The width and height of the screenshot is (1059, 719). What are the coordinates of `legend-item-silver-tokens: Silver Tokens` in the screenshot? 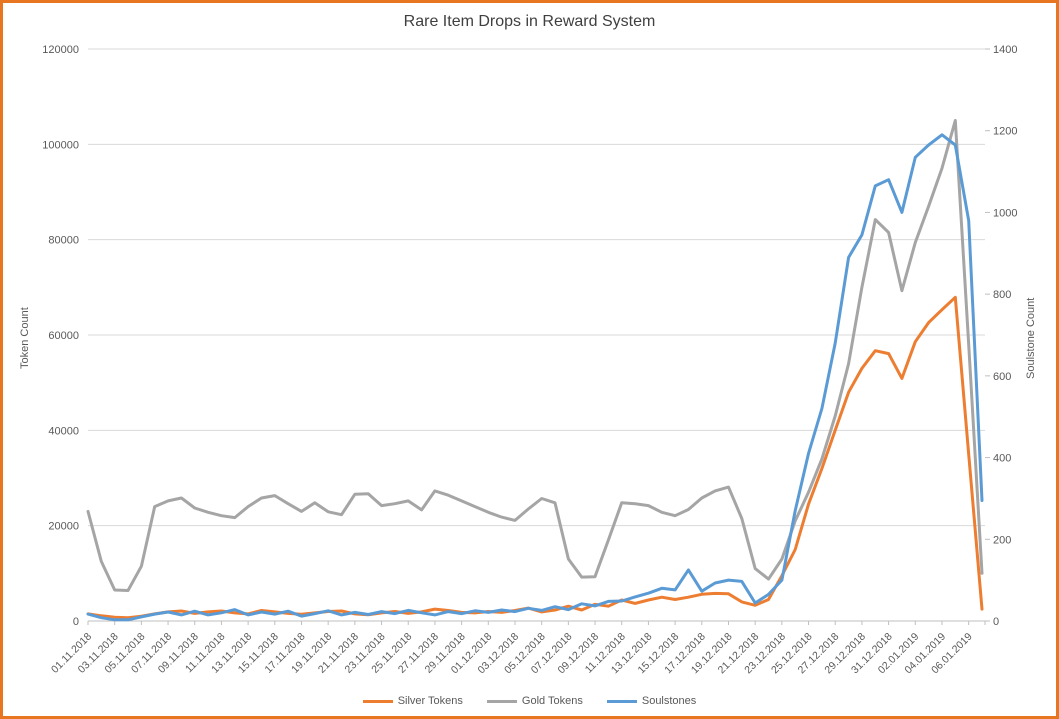 It's located at (412, 701).